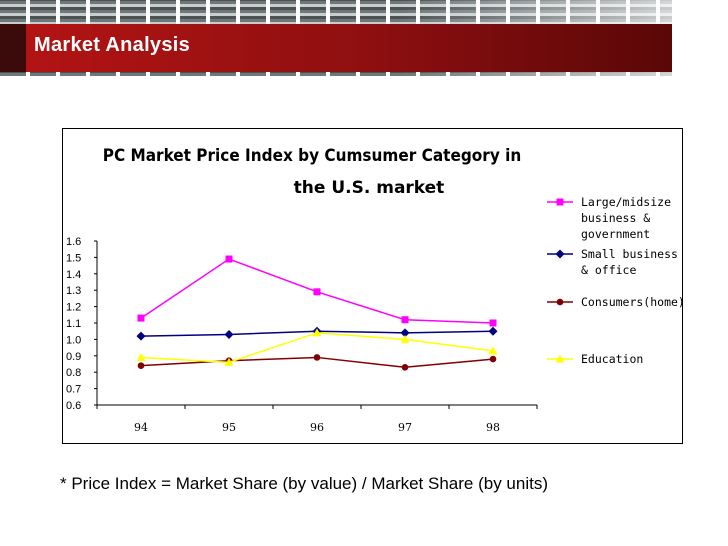  Describe the element at coordinates (73, 291) in the screenshot. I see `y-tick-label: 1.3` at that location.